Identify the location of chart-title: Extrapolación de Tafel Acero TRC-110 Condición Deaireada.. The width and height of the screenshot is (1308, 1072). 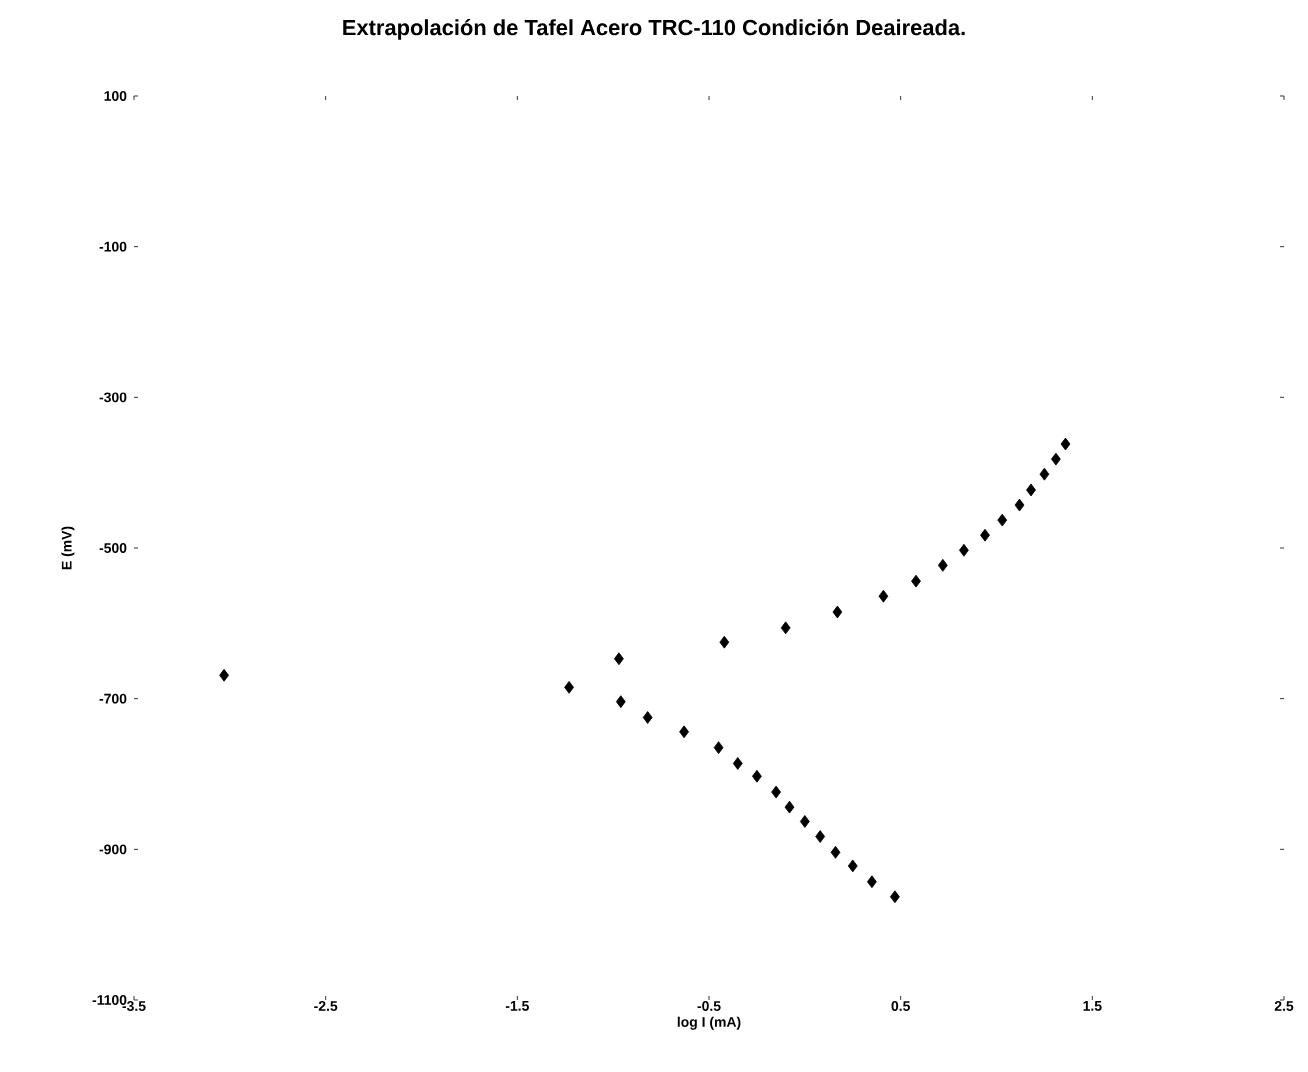
(654, 29).